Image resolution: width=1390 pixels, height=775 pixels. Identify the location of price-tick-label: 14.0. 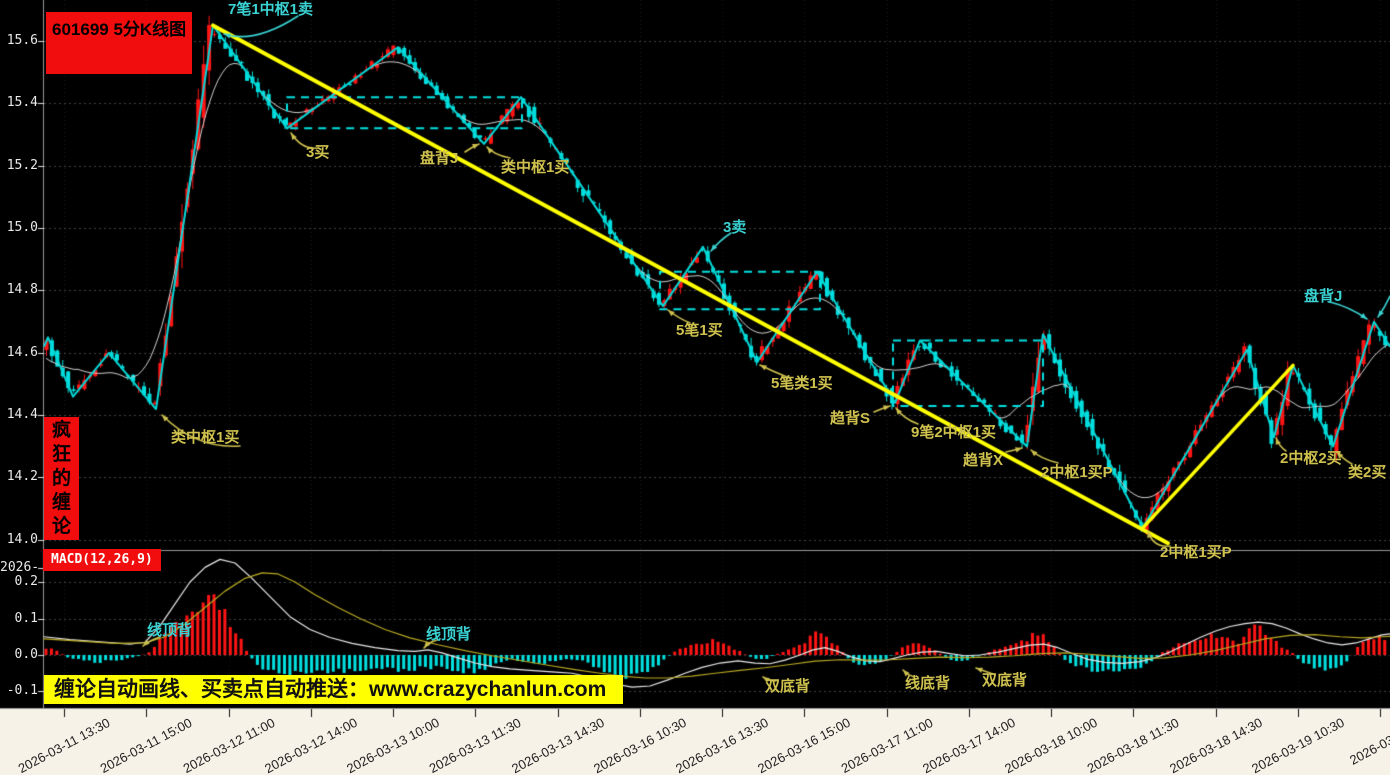
(22, 539).